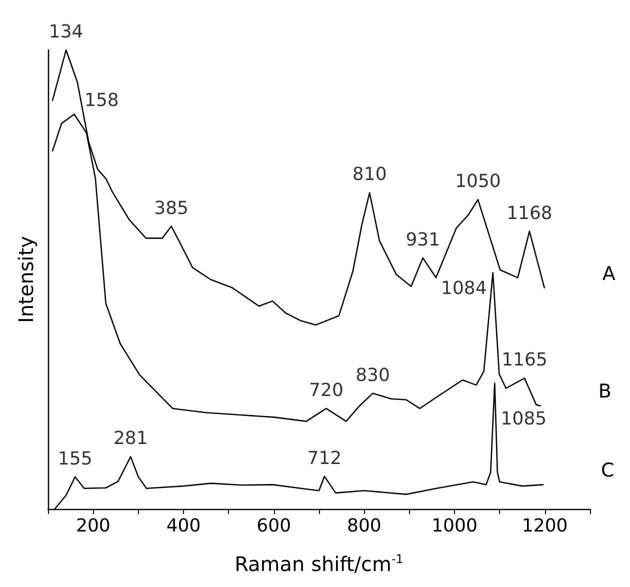  I want to click on text: C, so click(607, 471).